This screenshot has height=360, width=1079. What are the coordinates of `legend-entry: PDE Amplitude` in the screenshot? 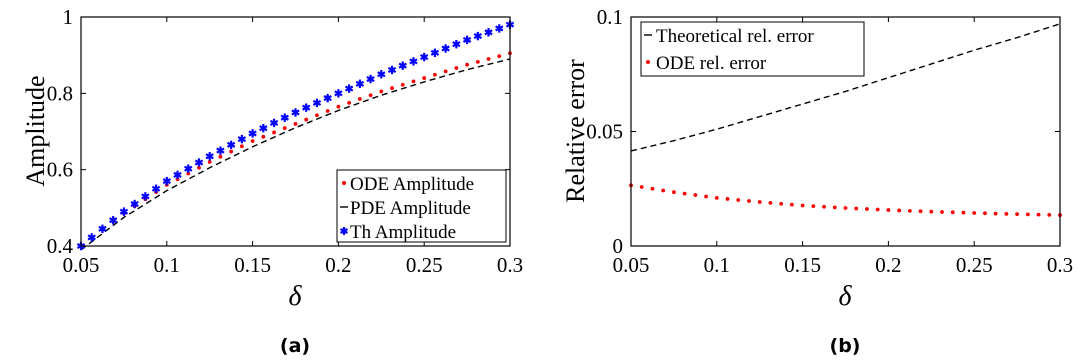 It's located at (405, 208).